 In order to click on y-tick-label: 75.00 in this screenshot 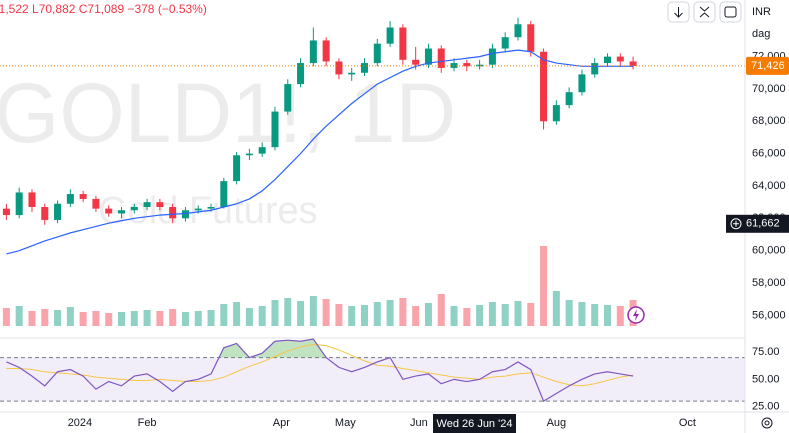, I will do `click(766, 352)`.